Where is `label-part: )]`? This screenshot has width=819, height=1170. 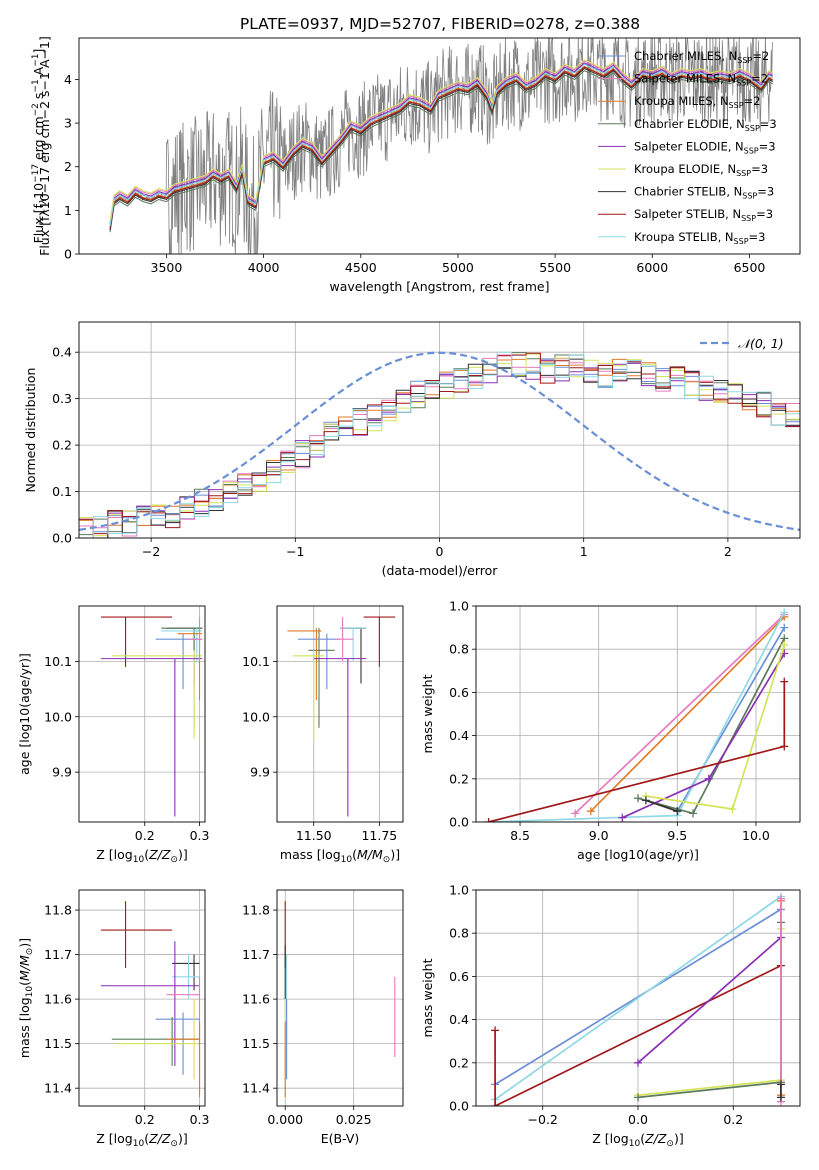 label-part: )] is located at coordinates (24, 943).